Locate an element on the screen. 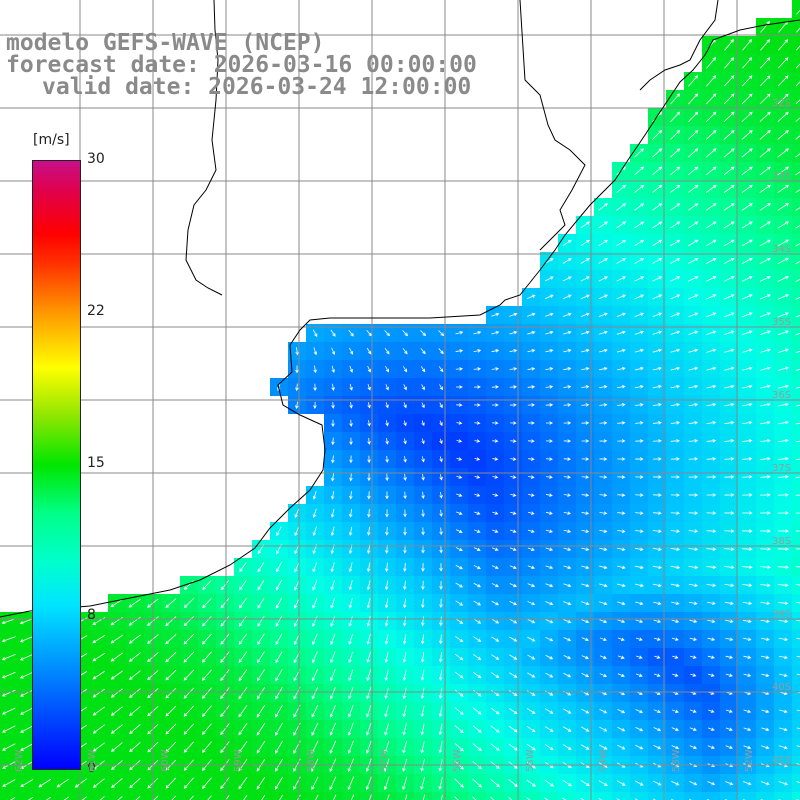 Image resolution: width=800 pixels, height=800 pixels. lat-label: 34S is located at coordinates (782, 249).